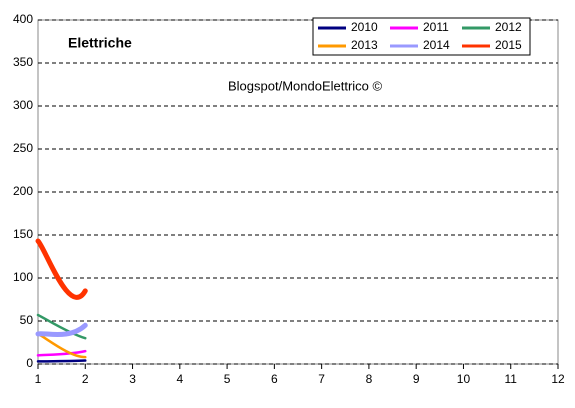 This screenshot has width=575, height=408. What do you see at coordinates (558, 379) in the screenshot?
I see `x-tick-label: 12` at bounding box center [558, 379].